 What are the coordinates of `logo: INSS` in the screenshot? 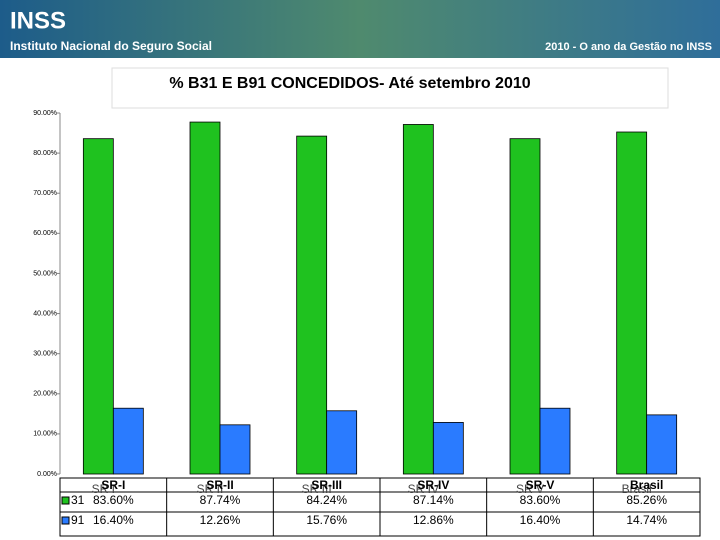 It's located at (38, 20).